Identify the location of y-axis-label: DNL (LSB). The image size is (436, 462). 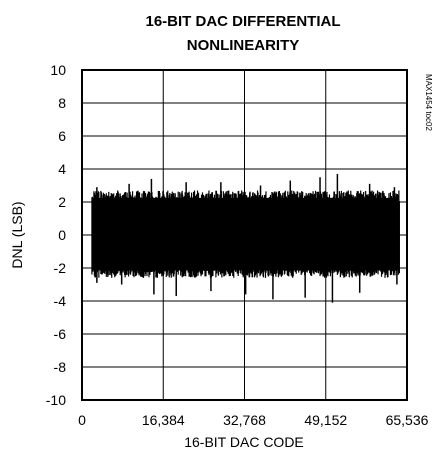
(17, 234).